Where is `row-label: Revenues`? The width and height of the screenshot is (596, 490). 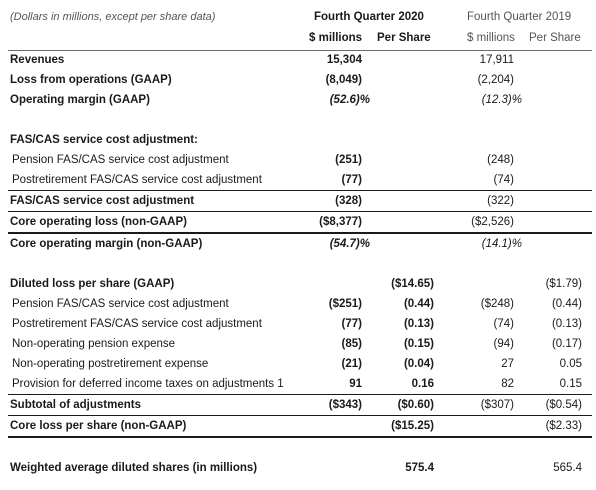 row-label: Revenues is located at coordinates (37, 60).